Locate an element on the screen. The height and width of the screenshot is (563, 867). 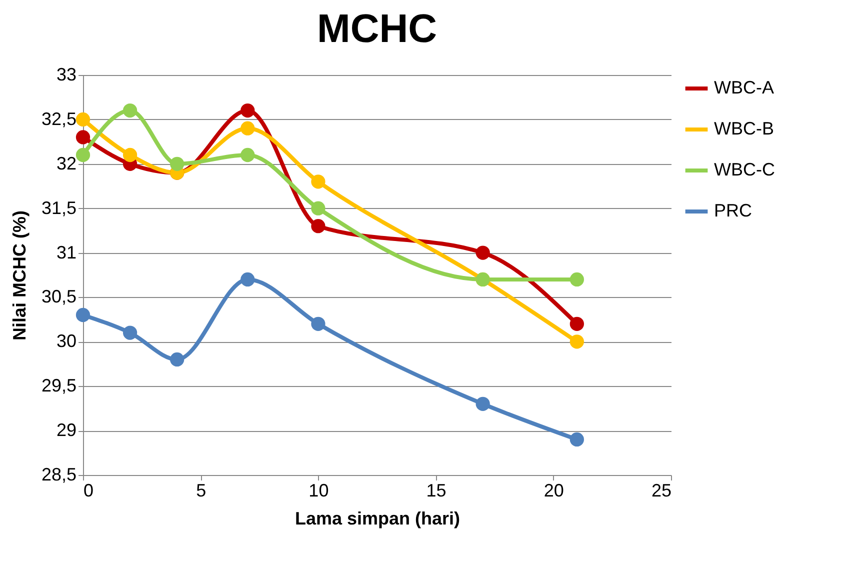
x-tick-label: 0 is located at coordinates (89, 490).